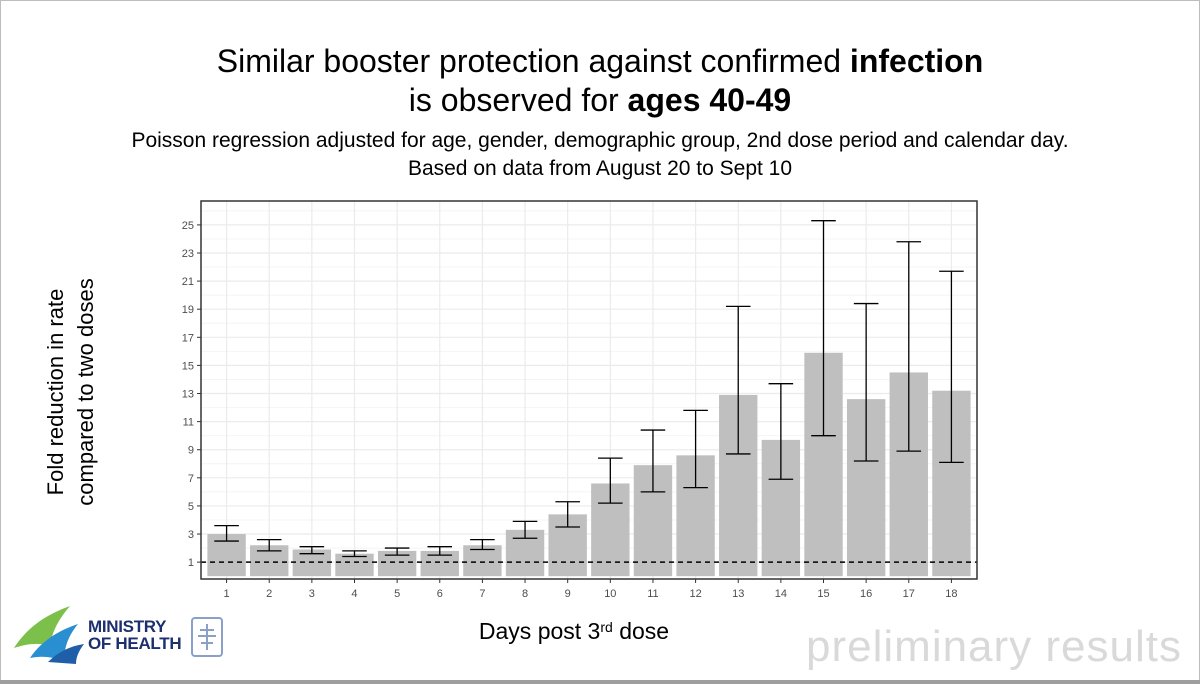  Describe the element at coordinates (916, 61) in the screenshot. I see `title-emphasis-infection: infection` at that location.